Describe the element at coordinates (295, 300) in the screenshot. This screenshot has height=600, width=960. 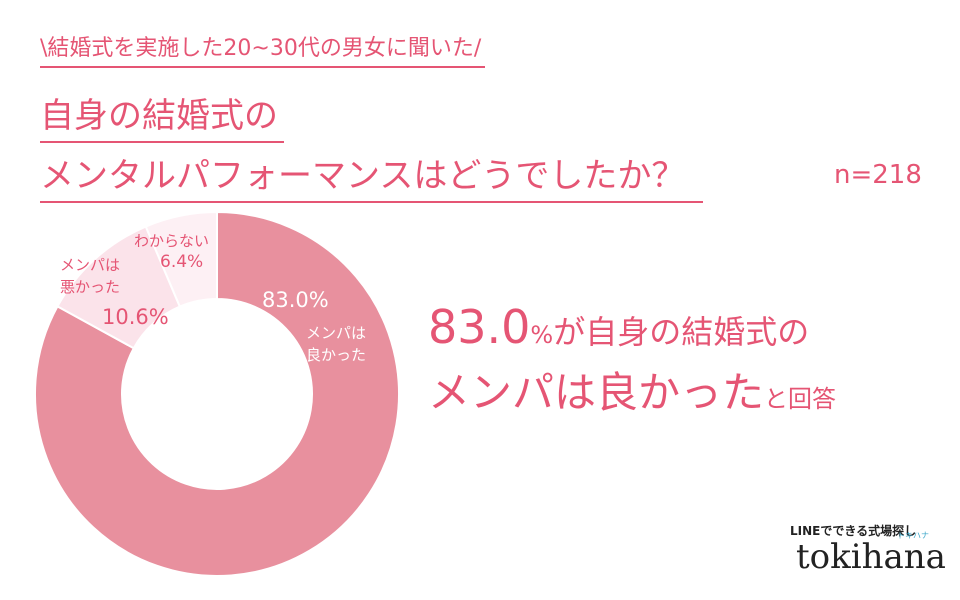
I see `value-label: 83.0%` at that location.